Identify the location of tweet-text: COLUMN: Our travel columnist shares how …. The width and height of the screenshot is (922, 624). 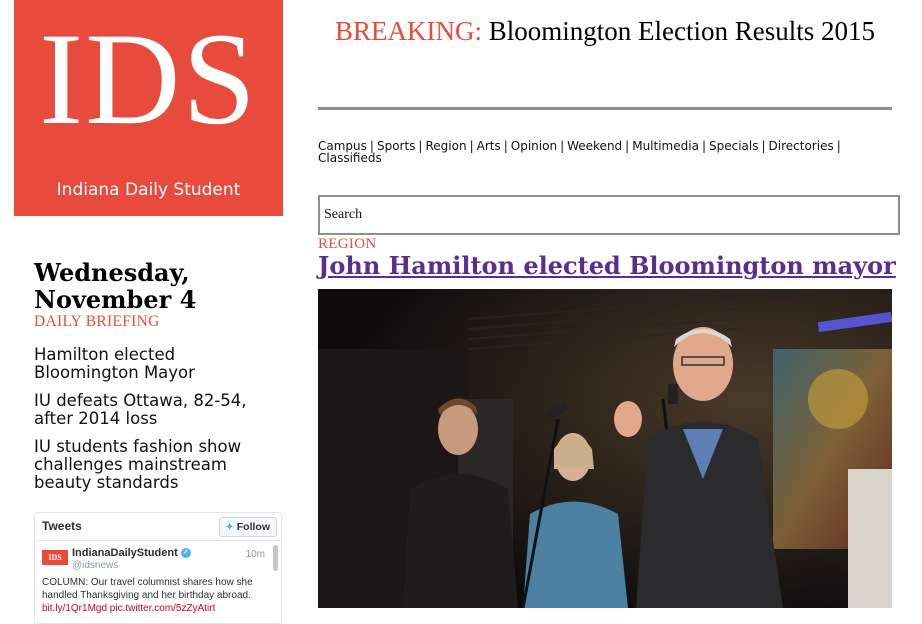
(154, 595).